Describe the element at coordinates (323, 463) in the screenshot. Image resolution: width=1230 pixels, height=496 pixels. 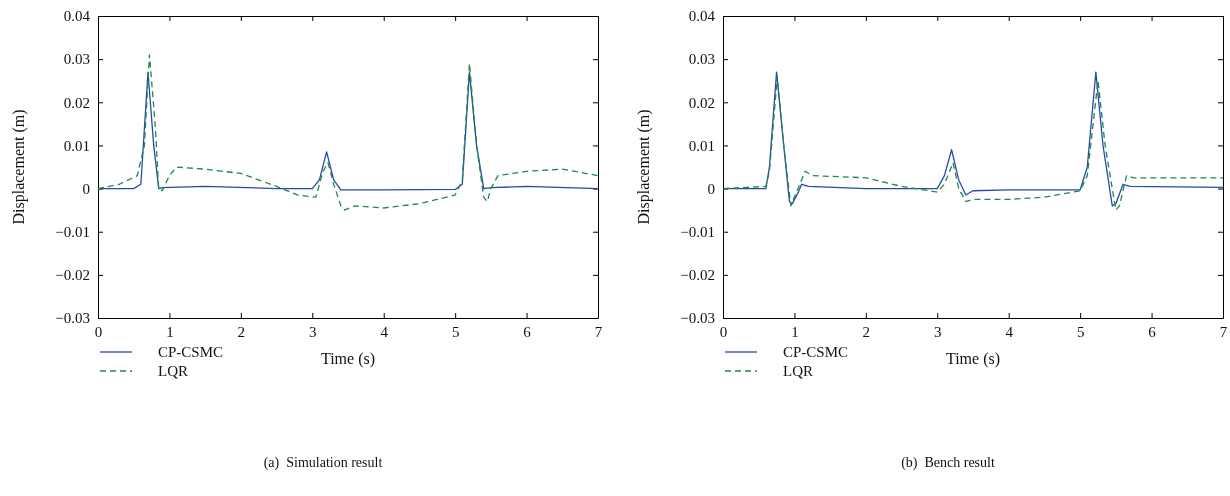
I see `text: (a) Simulation result` at that location.